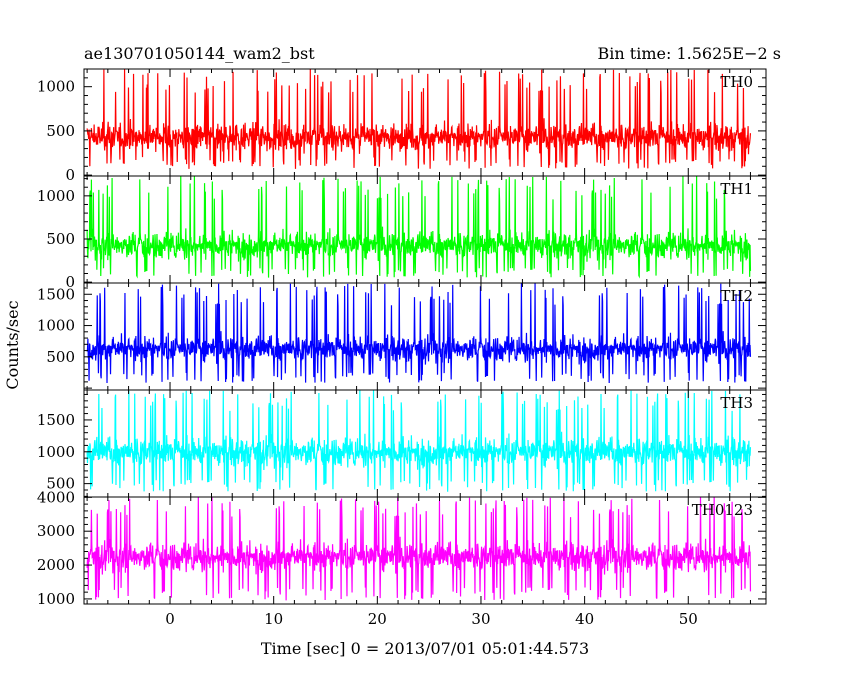 The width and height of the screenshot is (850, 680). I want to click on series-th1, so click(419, 227).